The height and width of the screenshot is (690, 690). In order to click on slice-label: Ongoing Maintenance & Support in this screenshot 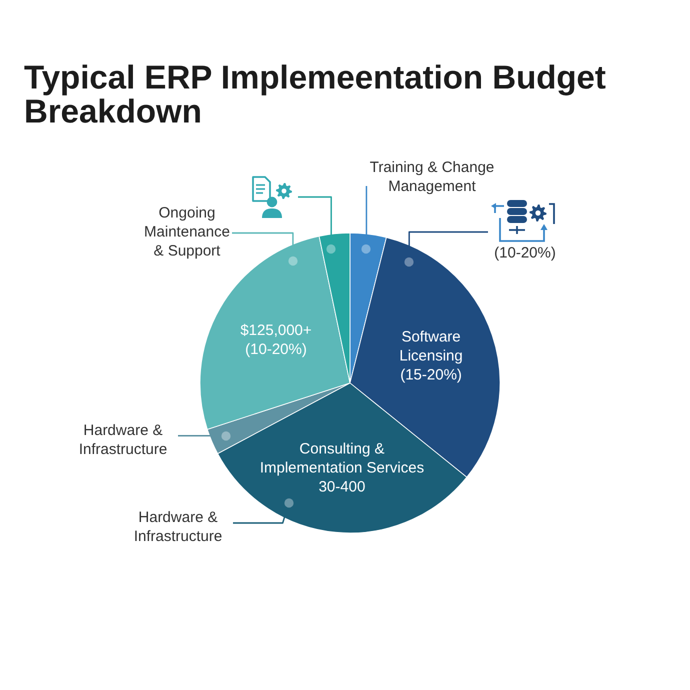, I will do `click(187, 232)`.